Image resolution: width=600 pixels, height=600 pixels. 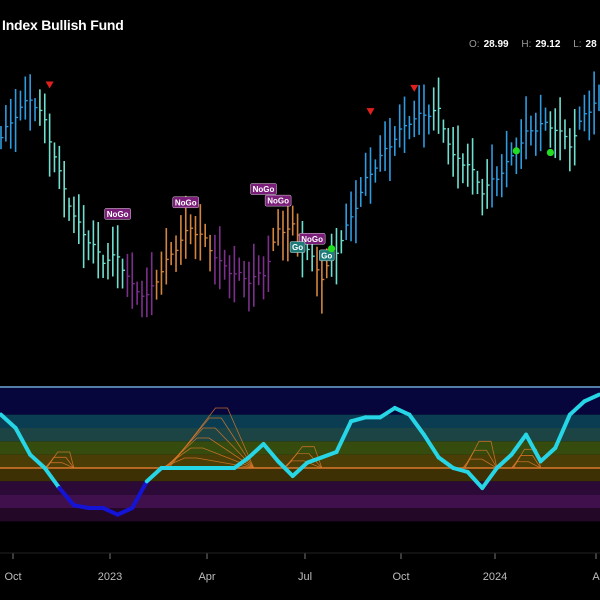 I want to click on ohlc-high-key: H:, so click(x=526, y=44).